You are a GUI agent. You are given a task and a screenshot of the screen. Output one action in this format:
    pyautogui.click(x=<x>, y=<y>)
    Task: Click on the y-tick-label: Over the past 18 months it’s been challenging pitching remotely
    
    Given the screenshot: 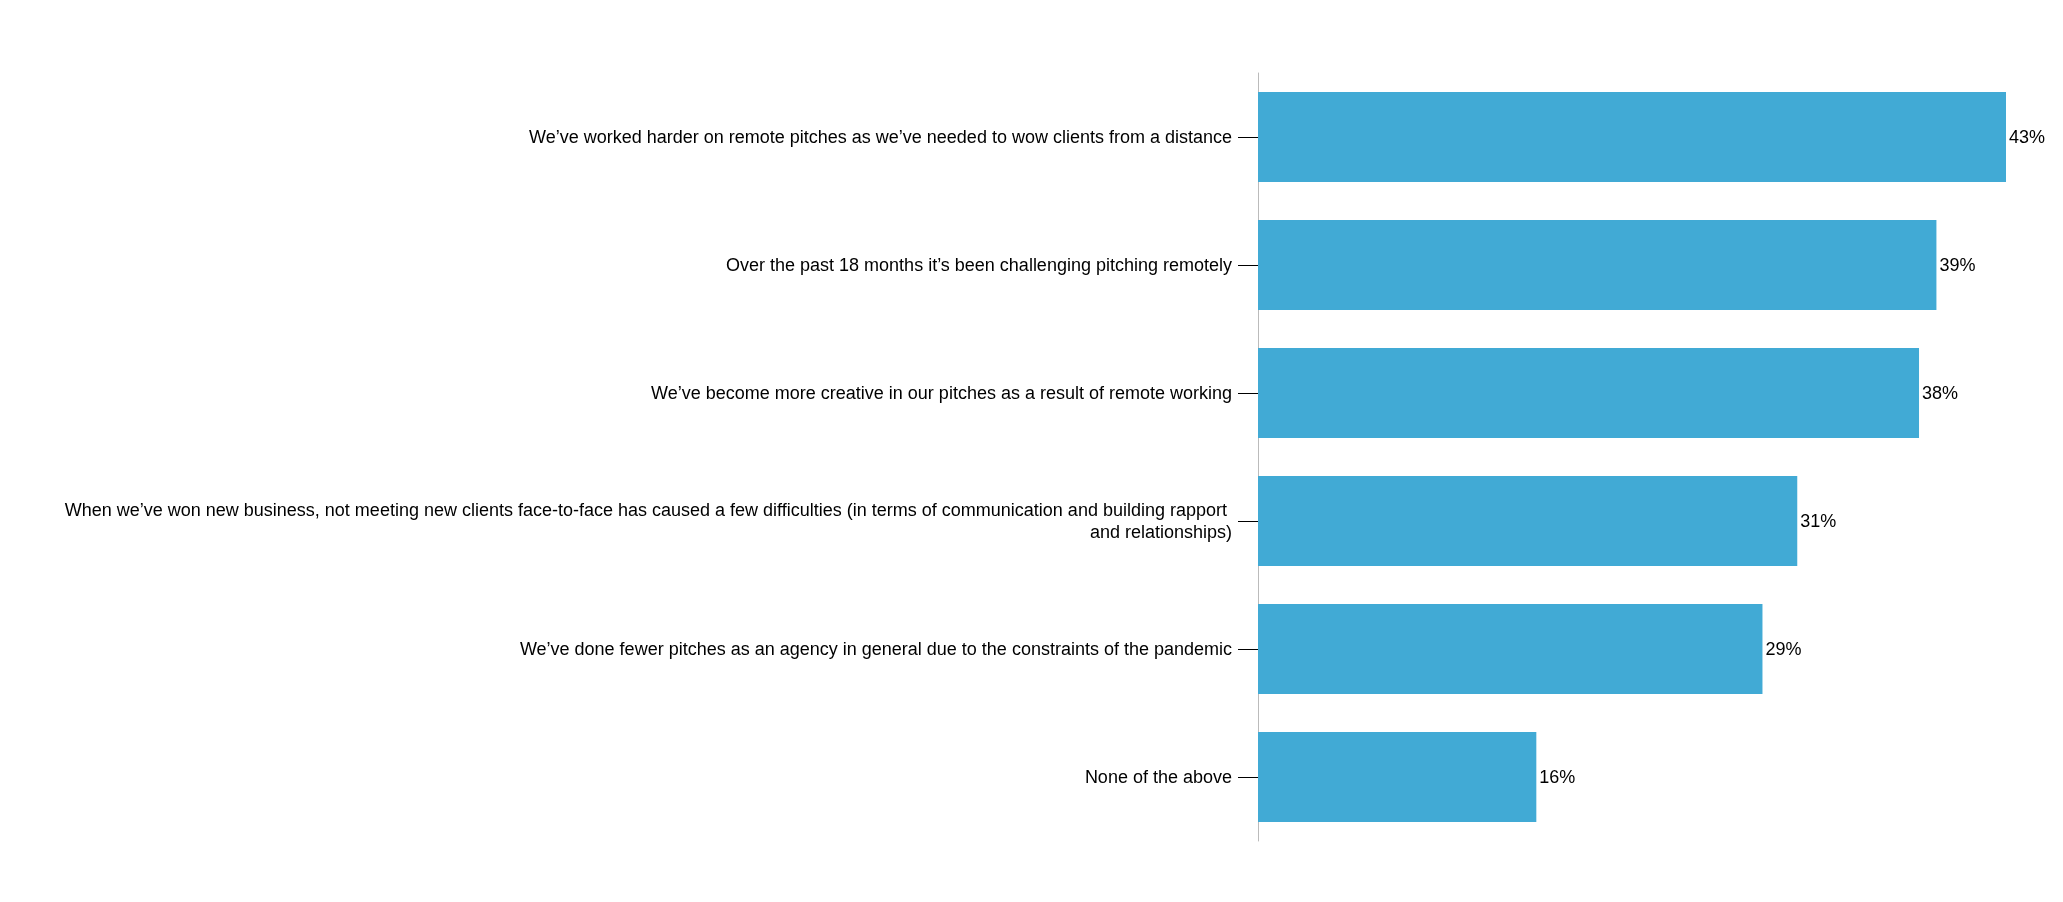 What is the action you would take?
    pyautogui.click(x=979, y=265)
    